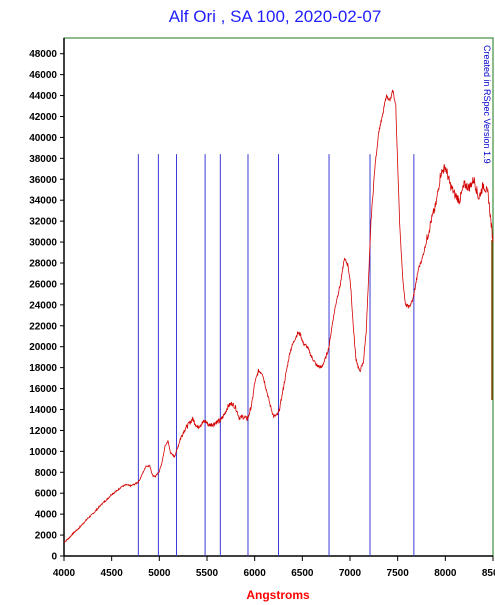 This screenshot has width=495, height=605. What do you see at coordinates (398, 573) in the screenshot?
I see `x-tick-label: 7500` at bounding box center [398, 573].